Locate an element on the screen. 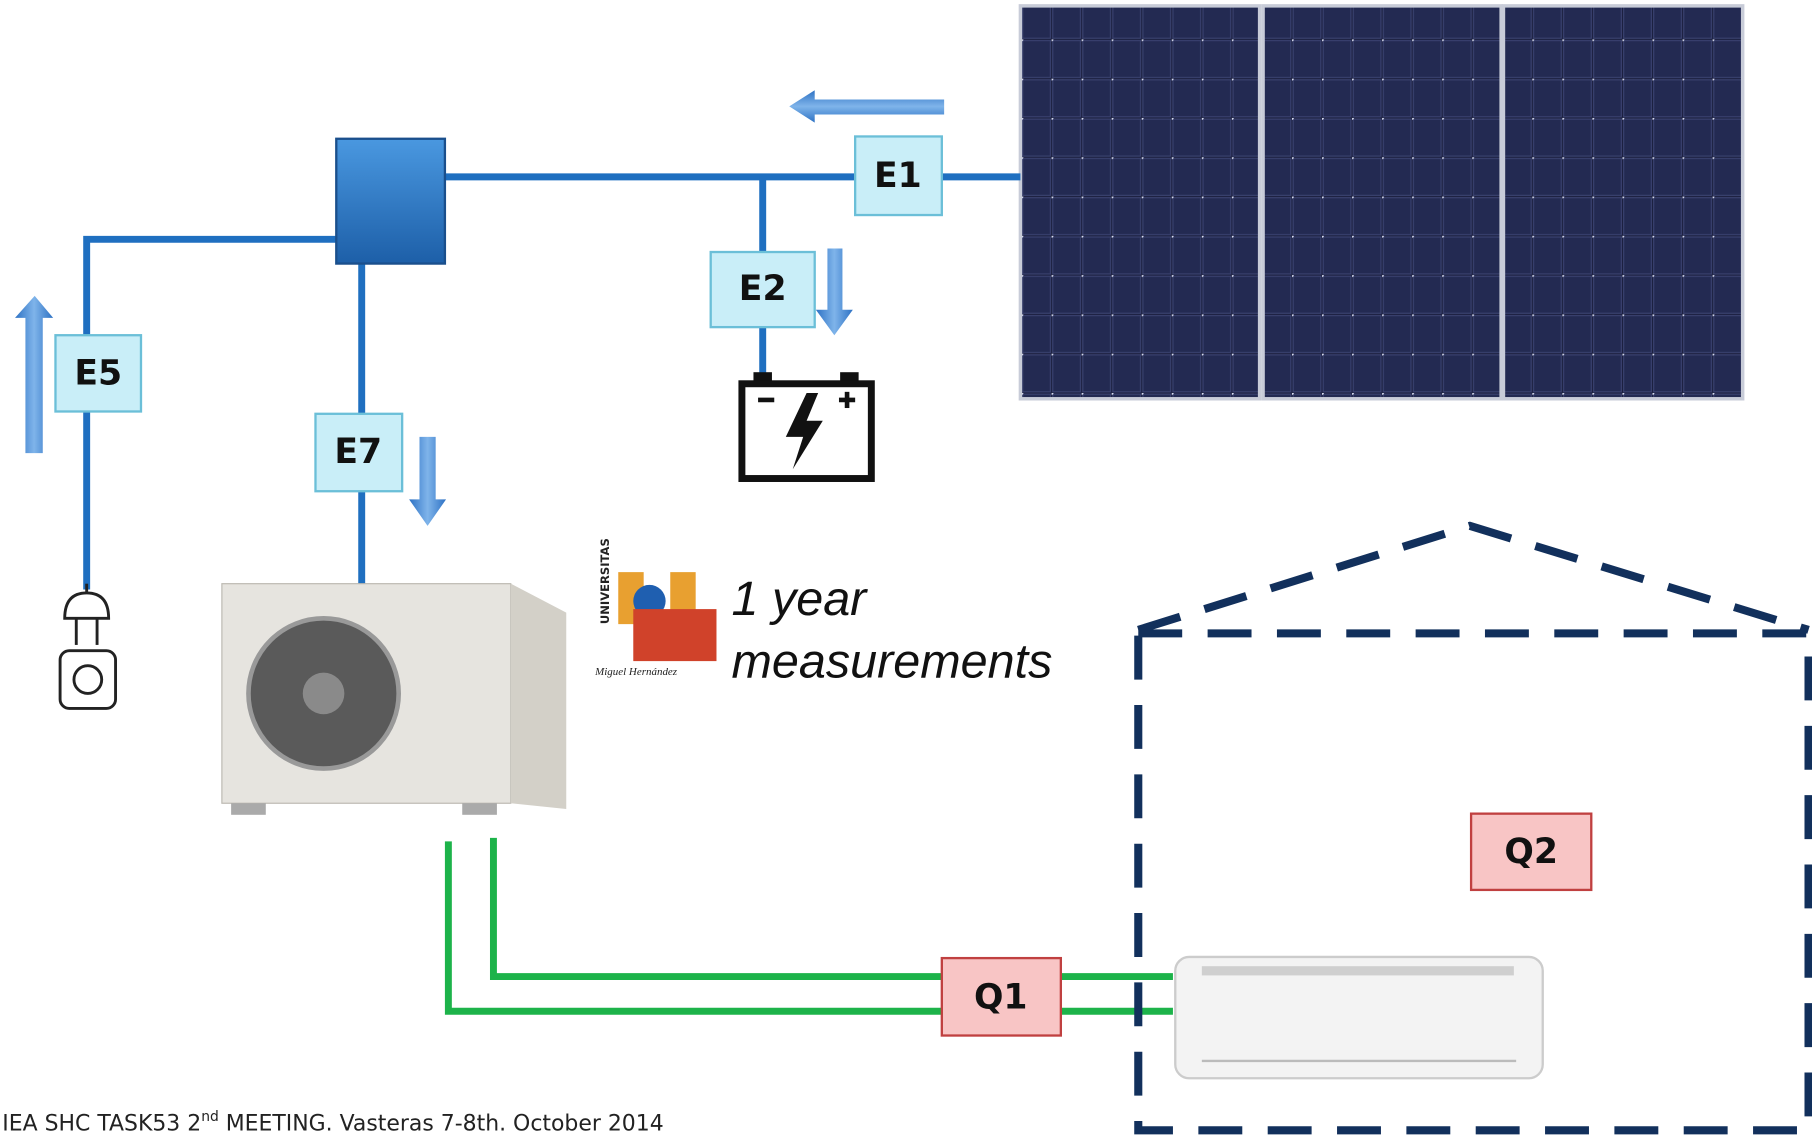 This screenshot has width=1812, height=1135. logo: UNIVERSITAS Miguel Hernández is located at coordinates (655, 608).